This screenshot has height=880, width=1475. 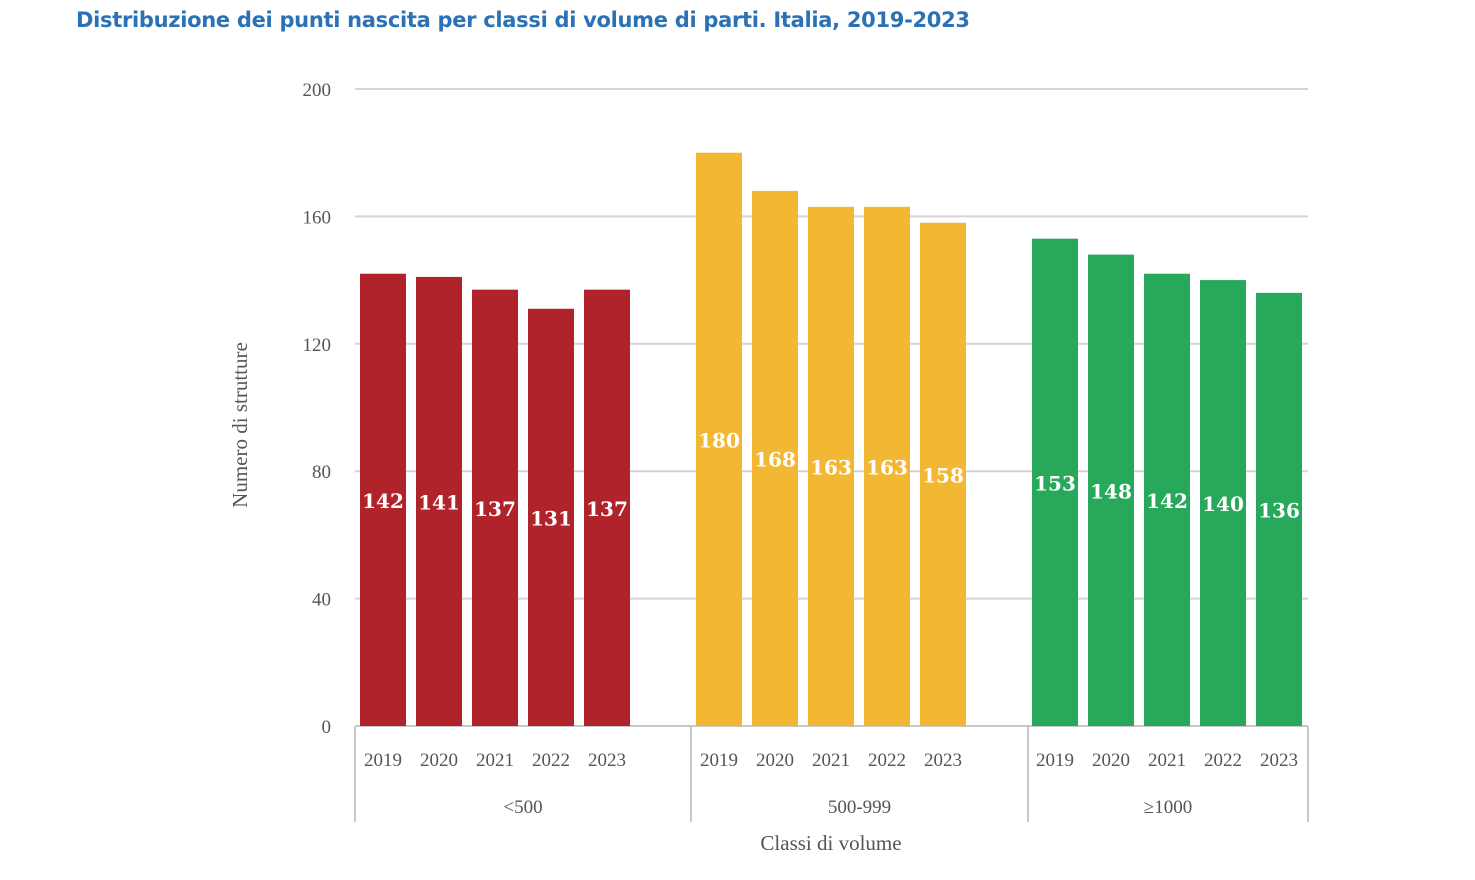 I want to click on y-tick-label: 160, so click(x=317, y=217).